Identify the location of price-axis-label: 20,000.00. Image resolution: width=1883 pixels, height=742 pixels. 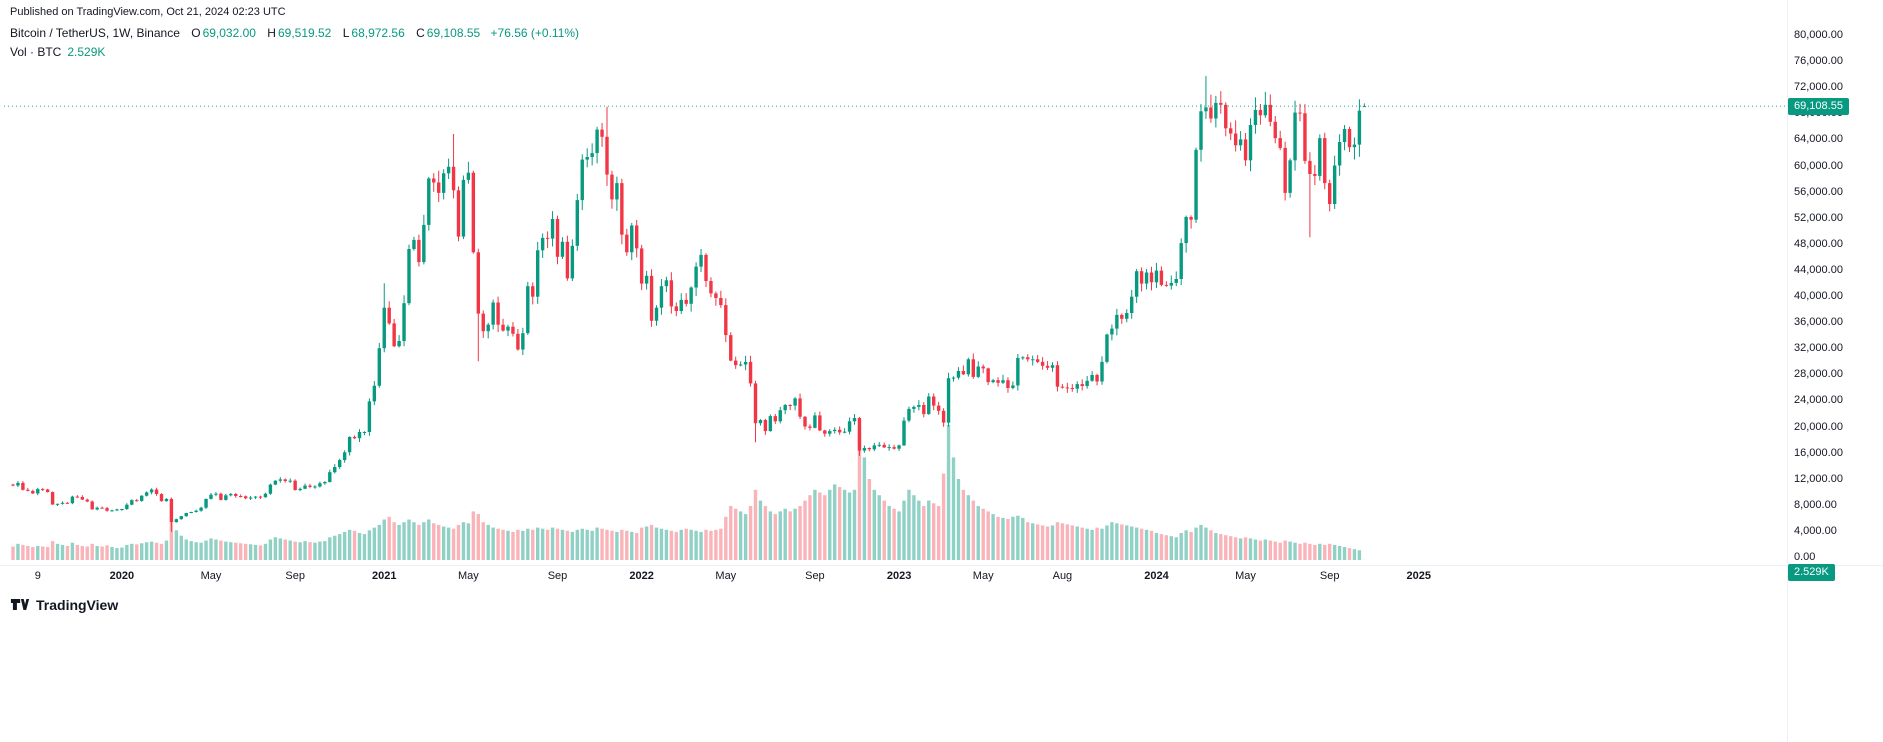
(1818, 426).